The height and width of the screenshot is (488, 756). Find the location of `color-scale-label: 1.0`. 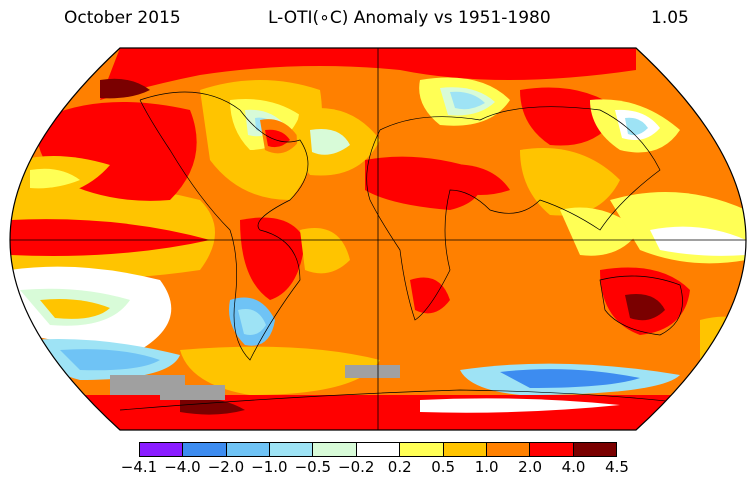

color-scale-label: 1.0 is located at coordinates (486, 467).